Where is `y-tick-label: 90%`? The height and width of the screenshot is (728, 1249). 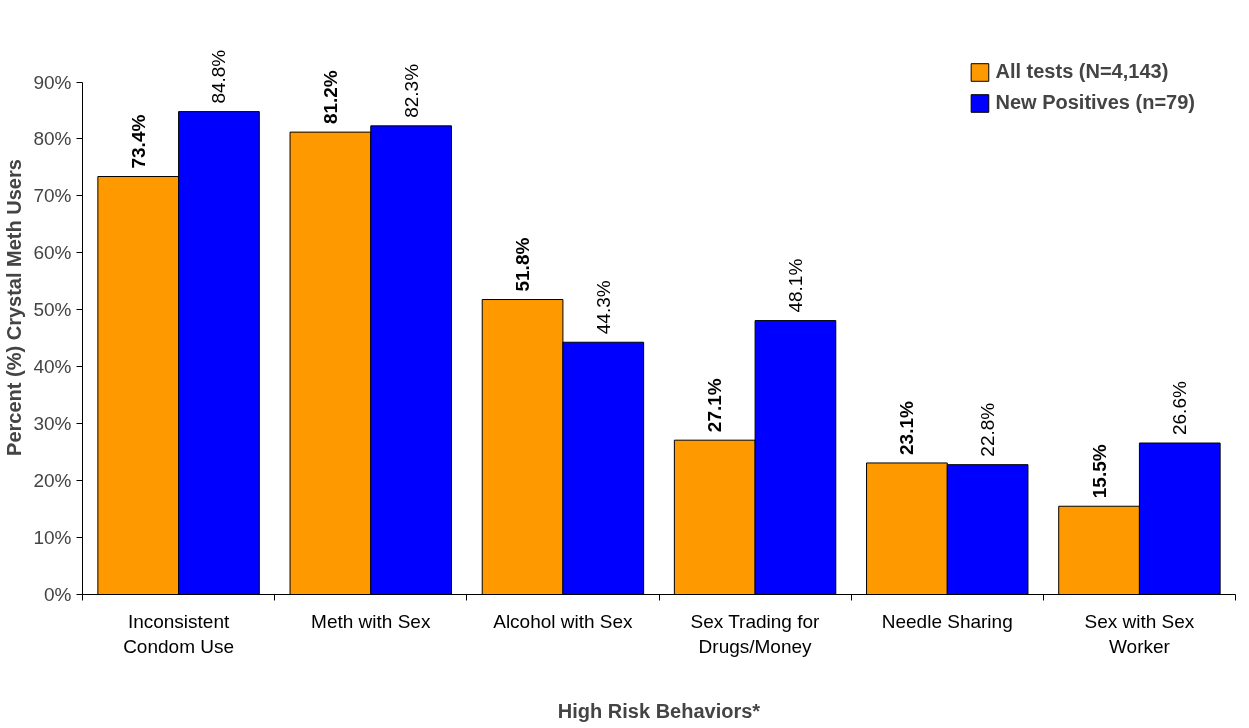
y-tick-label: 90% is located at coordinates (52, 82).